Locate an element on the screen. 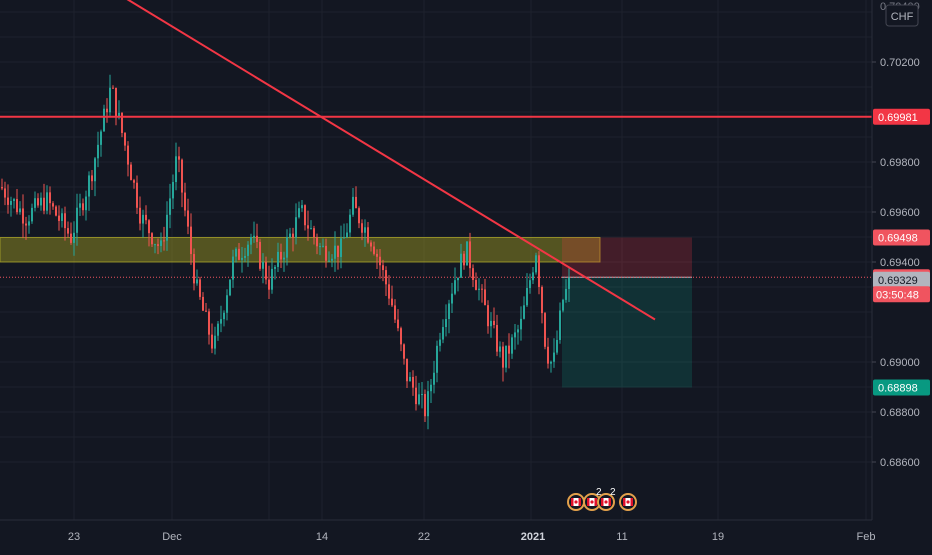 This screenshot has height=555, width=932. flag-red-left is located at coordinates (624, 502).